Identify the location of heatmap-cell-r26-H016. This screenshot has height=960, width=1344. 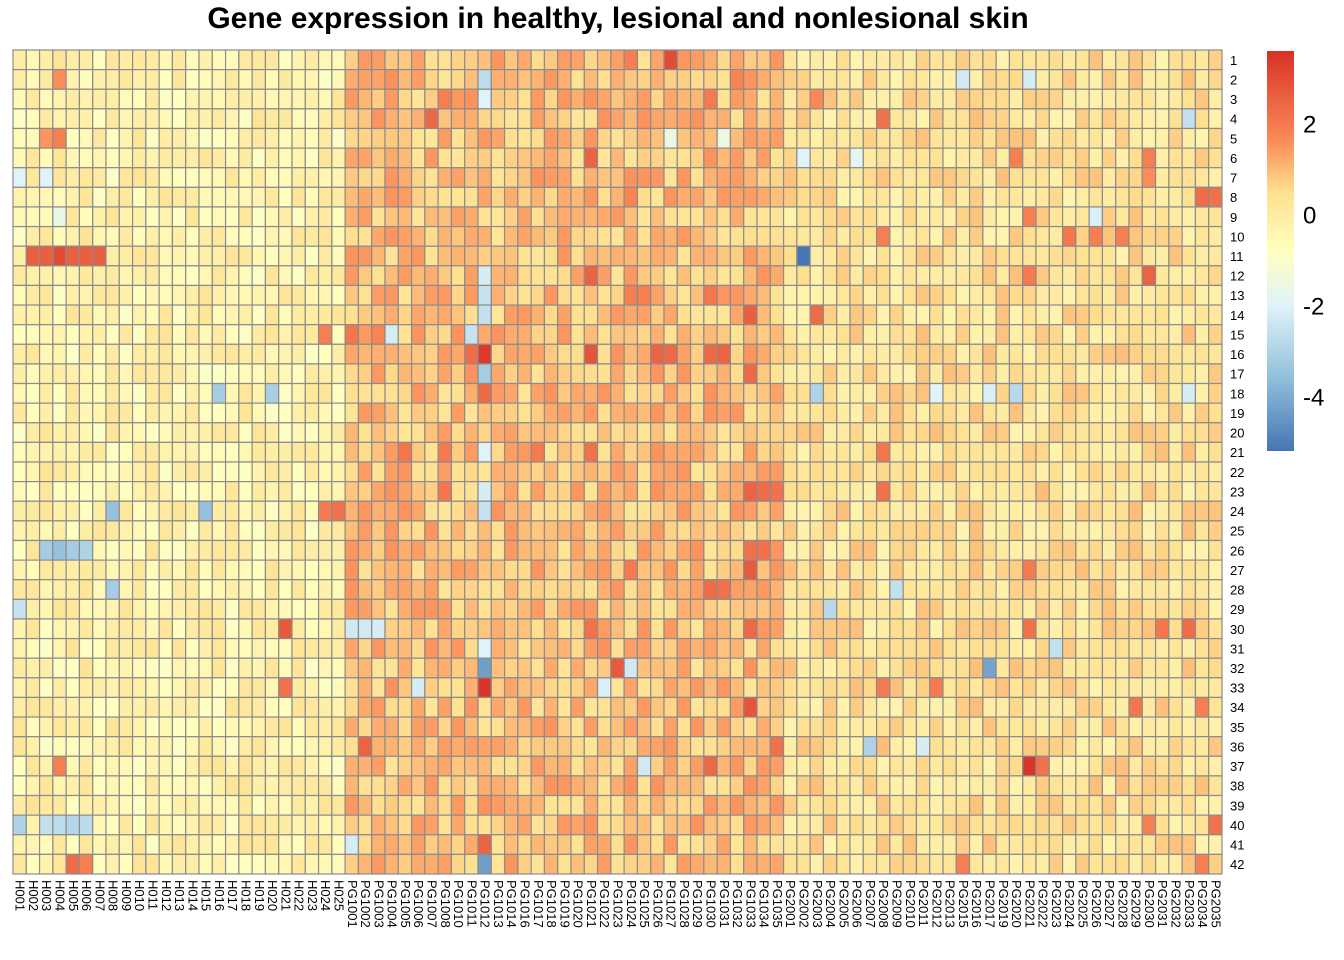
(219, 550).